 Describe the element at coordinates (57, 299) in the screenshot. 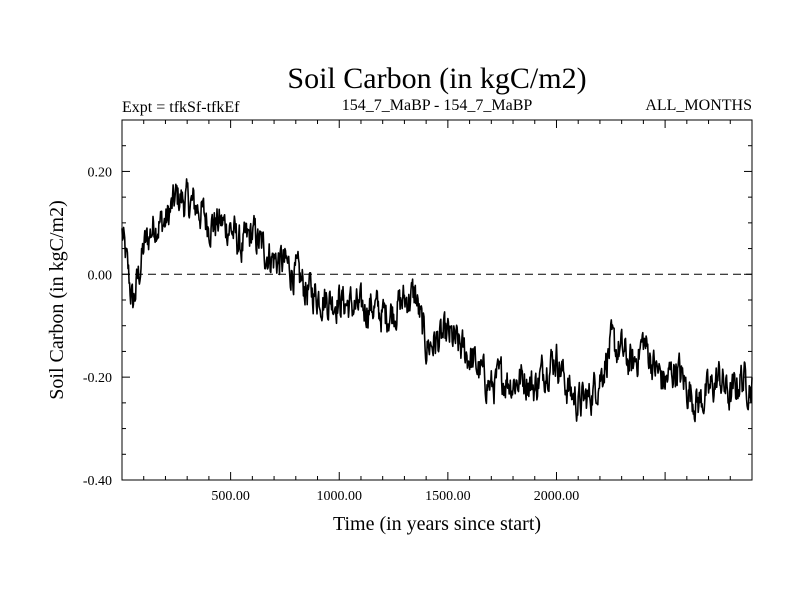

I see `y-axis-label: Soil Carbon (in kgC/m2)` at that location.